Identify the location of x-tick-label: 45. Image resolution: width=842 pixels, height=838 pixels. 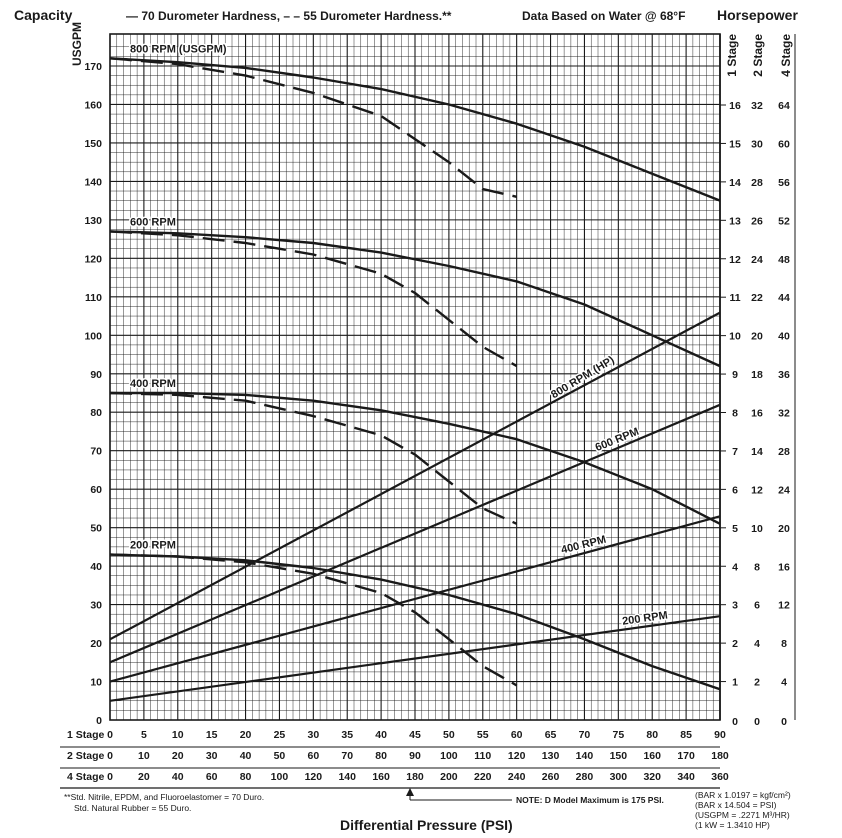
(415, 735).